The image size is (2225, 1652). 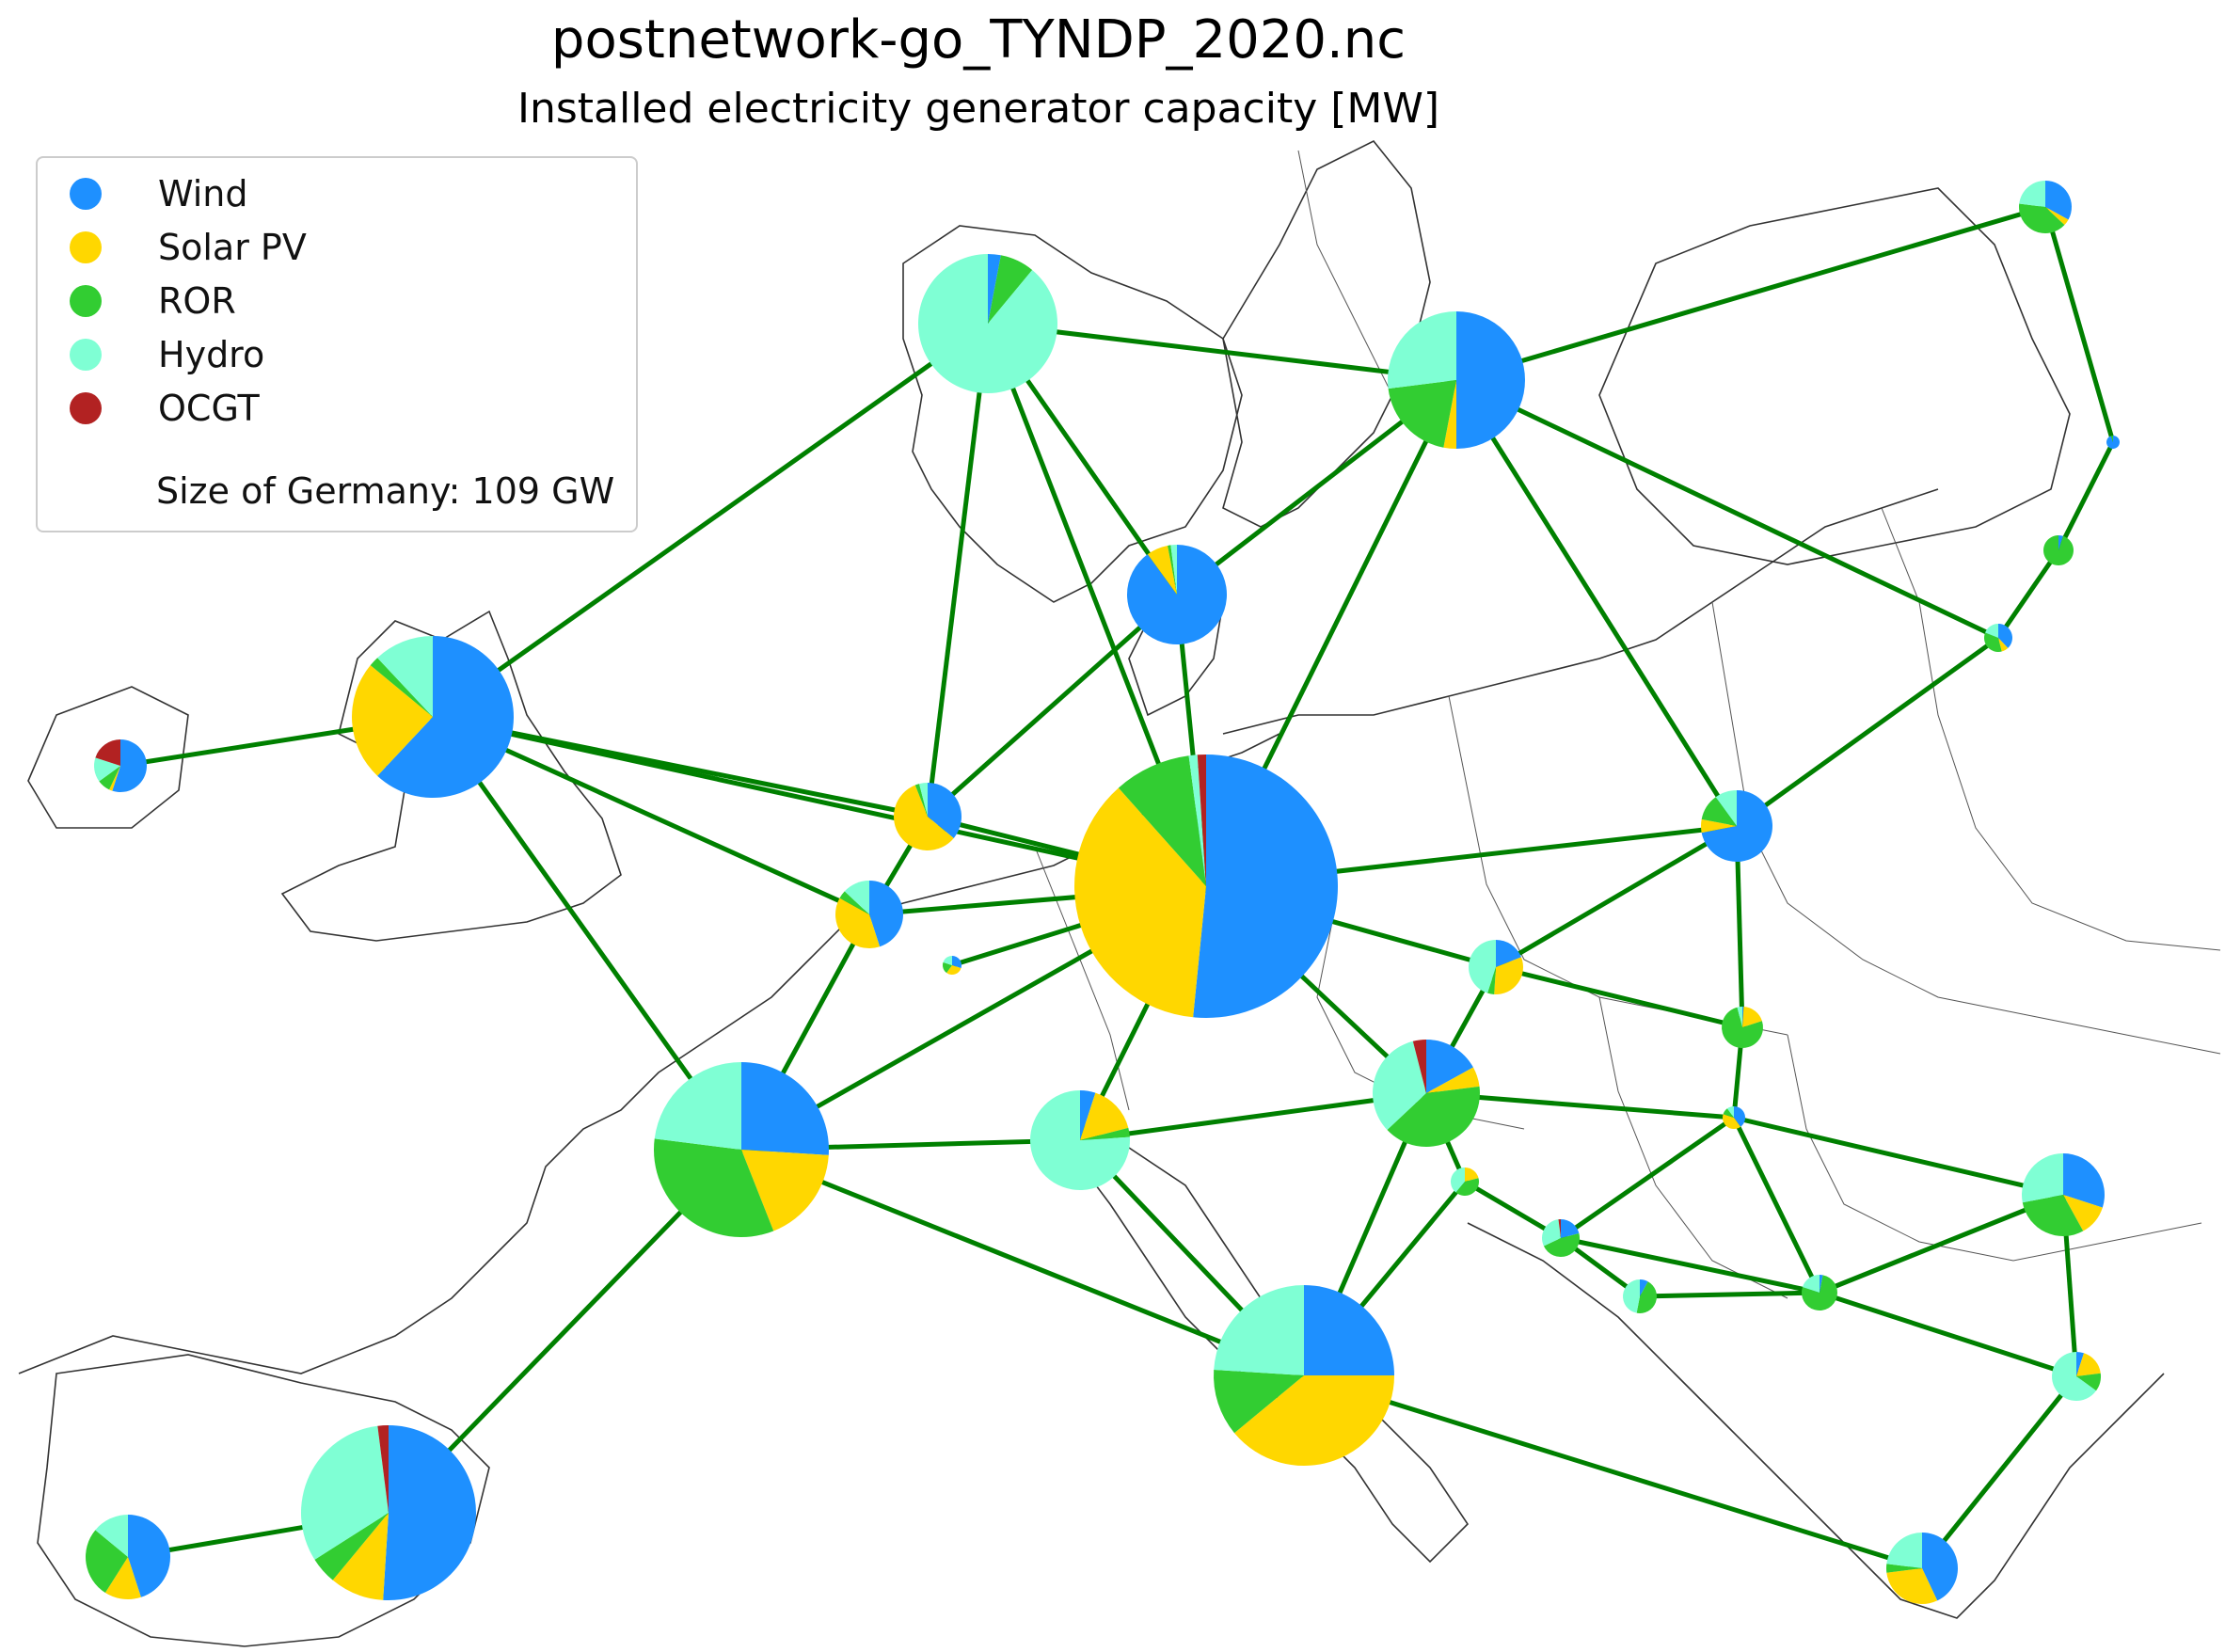 I want to click on link-fr-it, so click(x=1022, y=1262).